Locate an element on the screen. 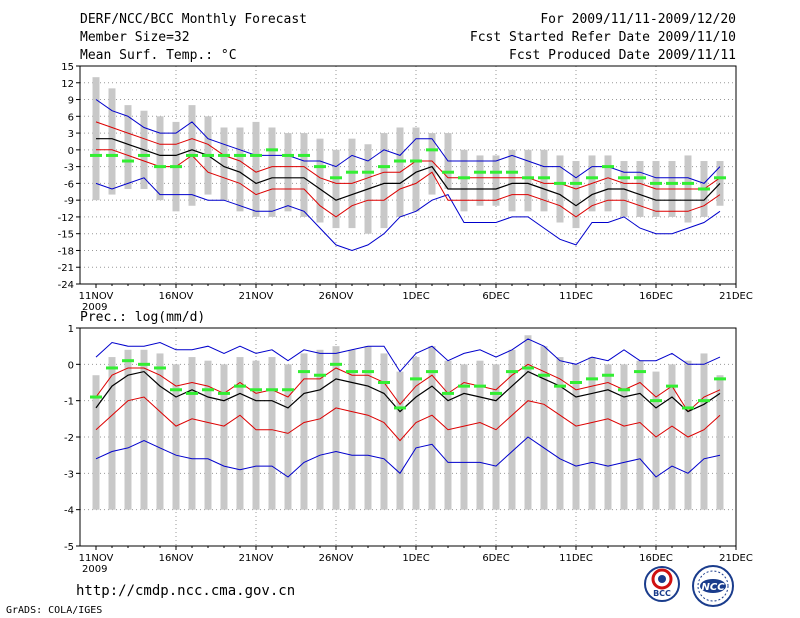  prec-q75-line is located at coordinates (408, 388).